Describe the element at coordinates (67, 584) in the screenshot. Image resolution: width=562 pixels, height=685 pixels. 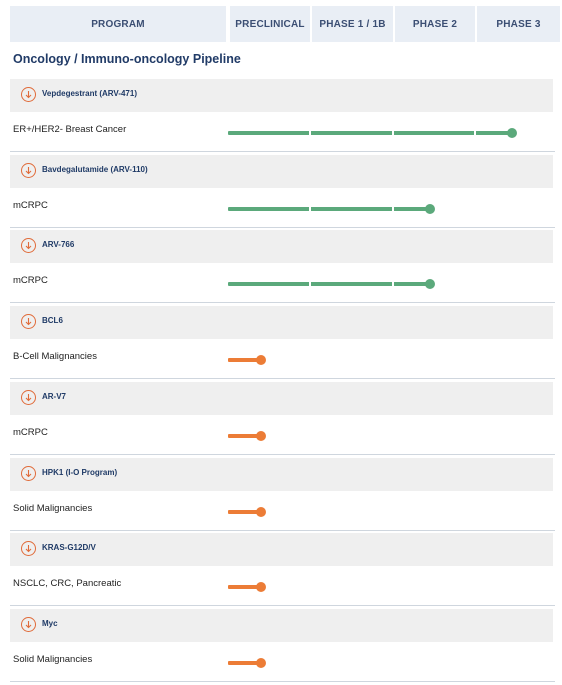
I see `indication-label: NSCLC, CRC, Pancreatic` at that location.